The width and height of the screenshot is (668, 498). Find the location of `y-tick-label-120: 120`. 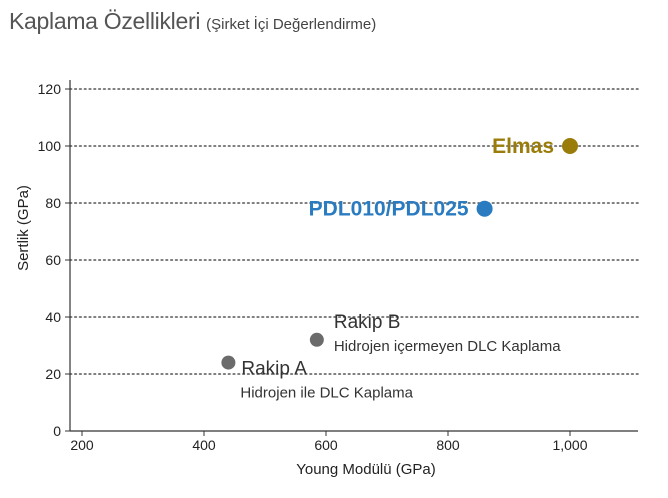

y-tick-label-120: 120 is located at coordinates (50, 89).